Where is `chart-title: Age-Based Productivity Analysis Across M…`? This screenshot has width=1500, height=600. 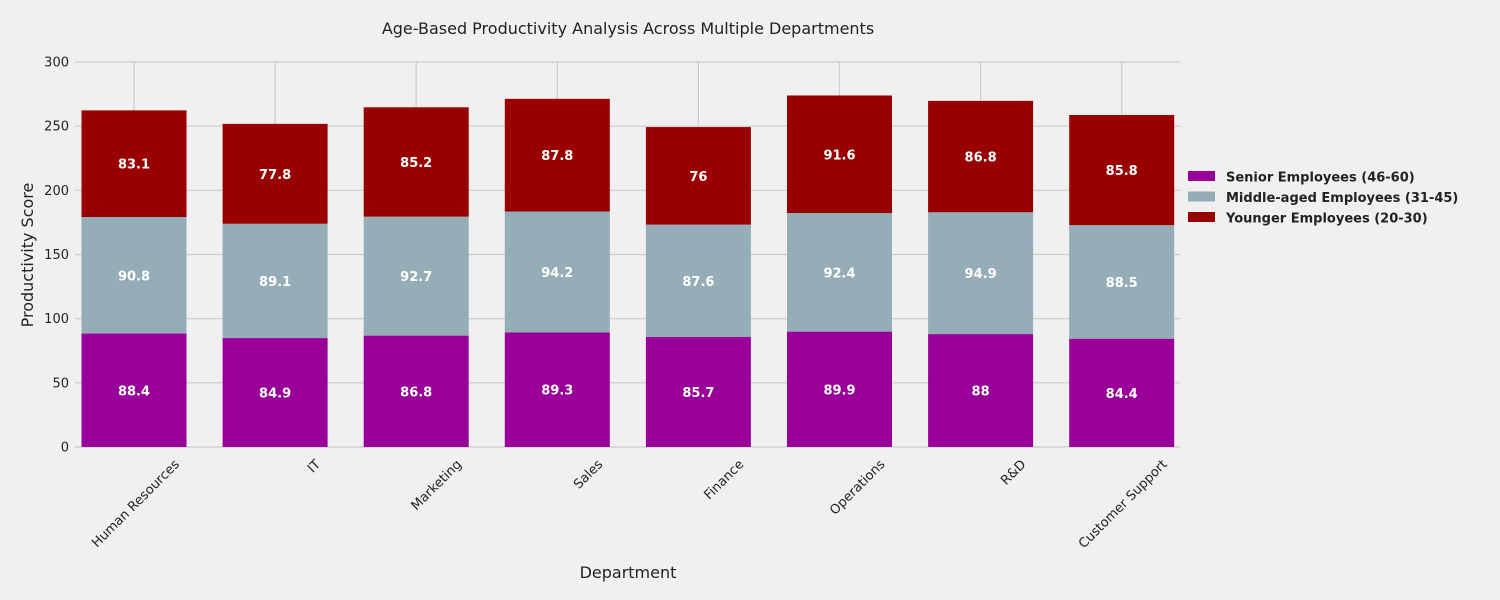
chart-title: Age-Based Productivity Analysis Across M… is located at coordinates (628, 28).